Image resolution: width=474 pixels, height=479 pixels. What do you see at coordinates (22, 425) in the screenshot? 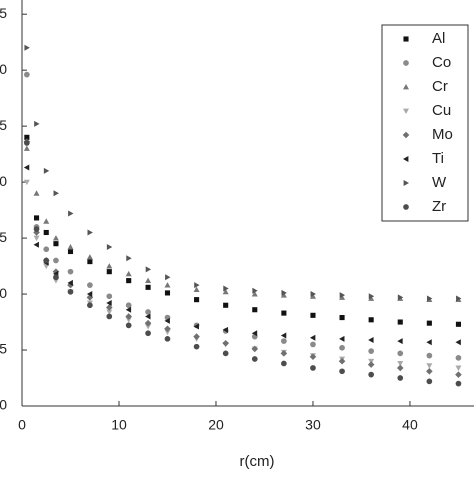
I see `x-tick-label: 0` at bounding box center [22, 425].